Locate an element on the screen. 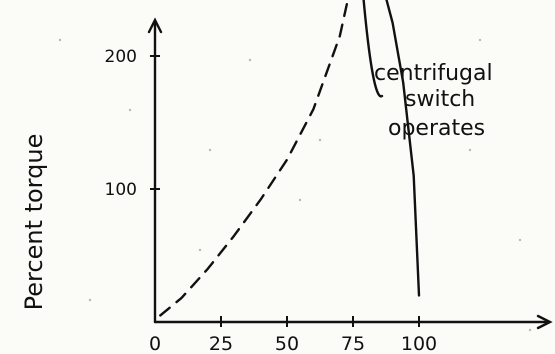 The image size is (555, 354). x-tick-label: 100 is located at coordinates (419, 343).